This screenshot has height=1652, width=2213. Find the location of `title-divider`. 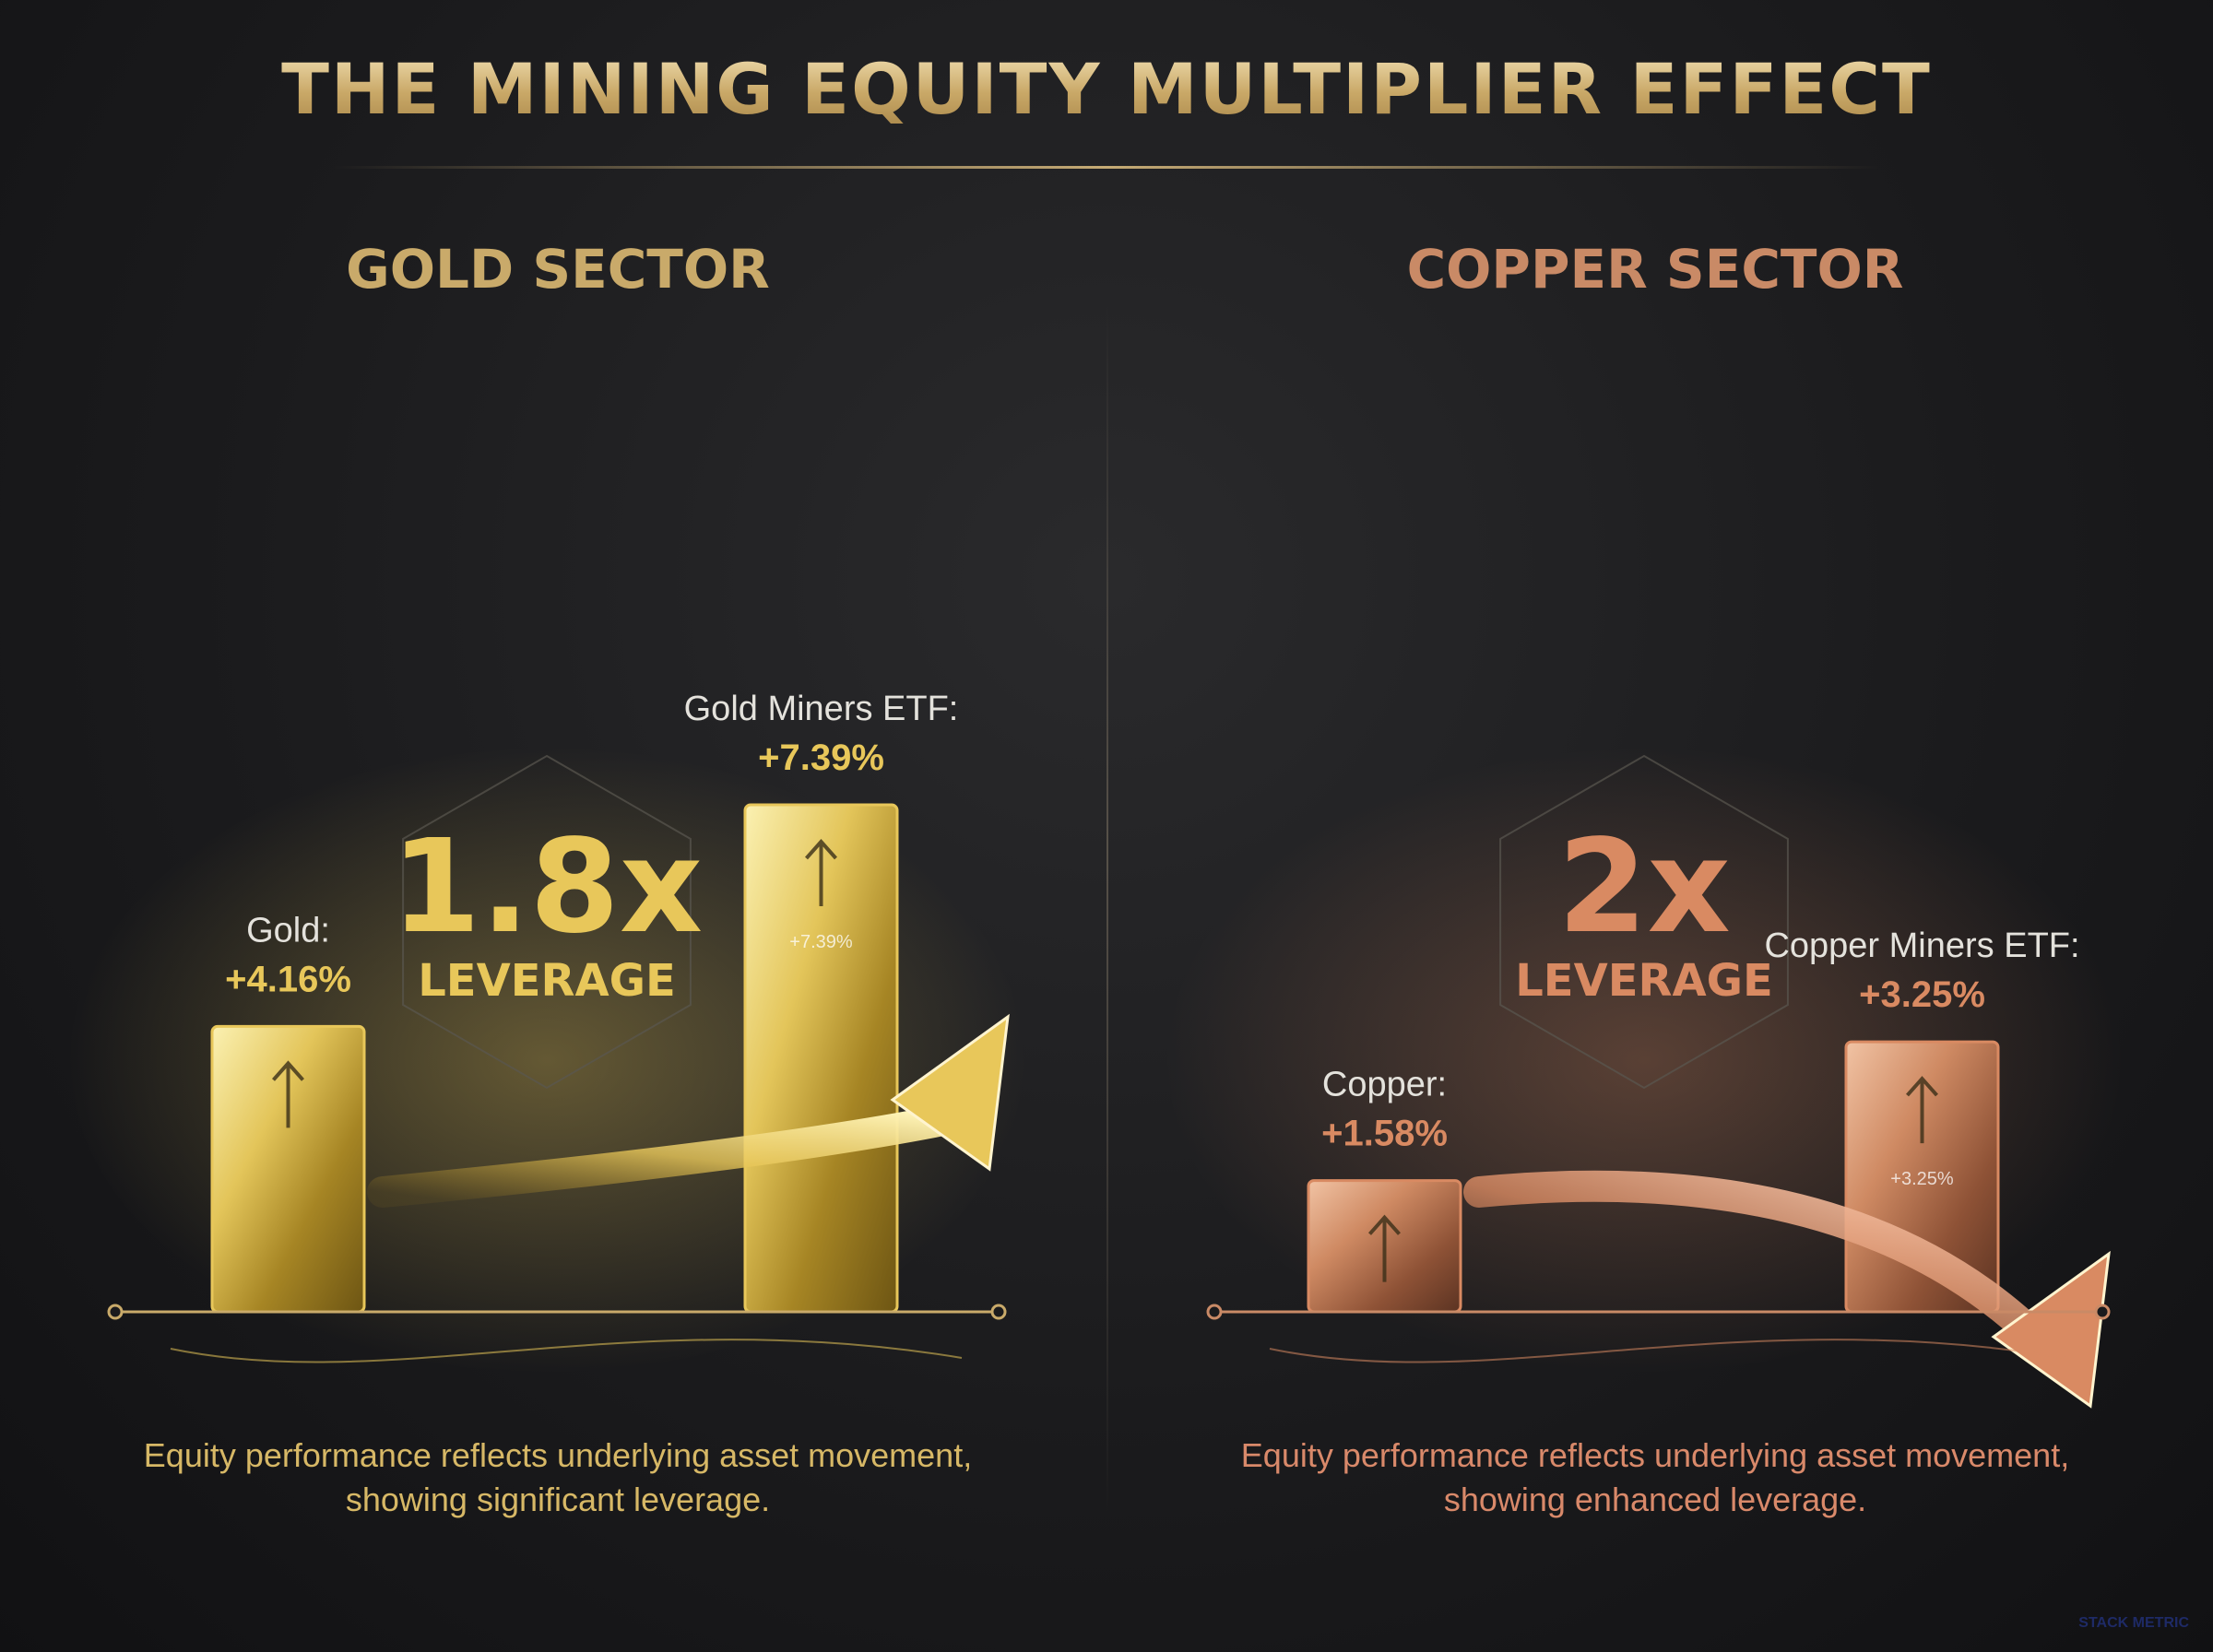

title-divider is located at coordinates (1106, 167).